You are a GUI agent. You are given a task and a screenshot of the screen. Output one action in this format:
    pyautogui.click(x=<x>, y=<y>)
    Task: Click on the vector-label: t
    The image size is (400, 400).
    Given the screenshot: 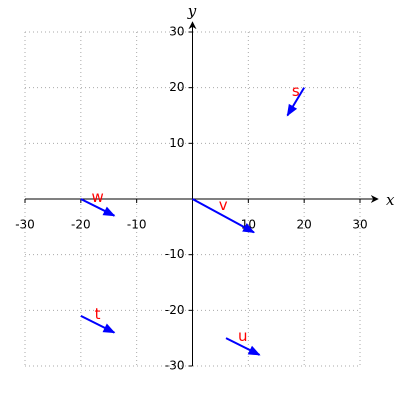 What is the action you would take?
    pyautogui.click(x=98, y=314)
    